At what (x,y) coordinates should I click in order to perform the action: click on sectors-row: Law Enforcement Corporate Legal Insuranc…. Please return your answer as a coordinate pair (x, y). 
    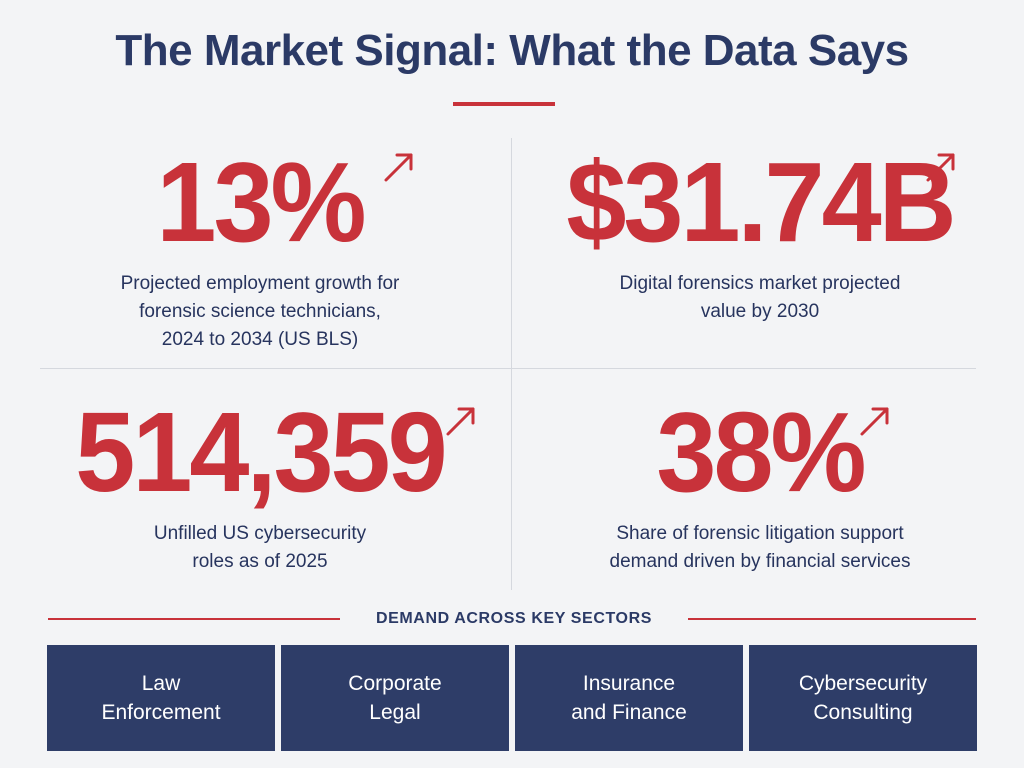
    Looking at the image, I should click on (512, 698).